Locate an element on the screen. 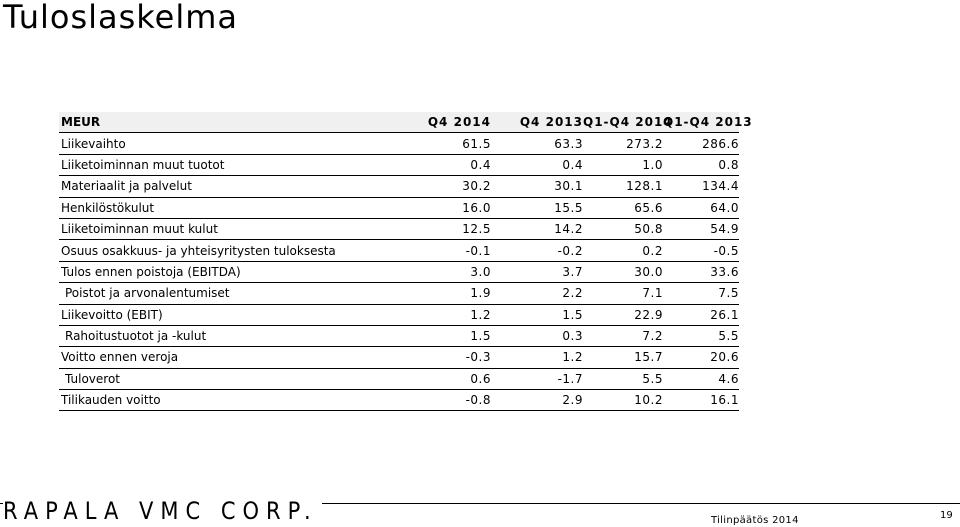 This screenshot has height=527, width=960. cell-value: 7.5 is located at coordinates (701, 293).